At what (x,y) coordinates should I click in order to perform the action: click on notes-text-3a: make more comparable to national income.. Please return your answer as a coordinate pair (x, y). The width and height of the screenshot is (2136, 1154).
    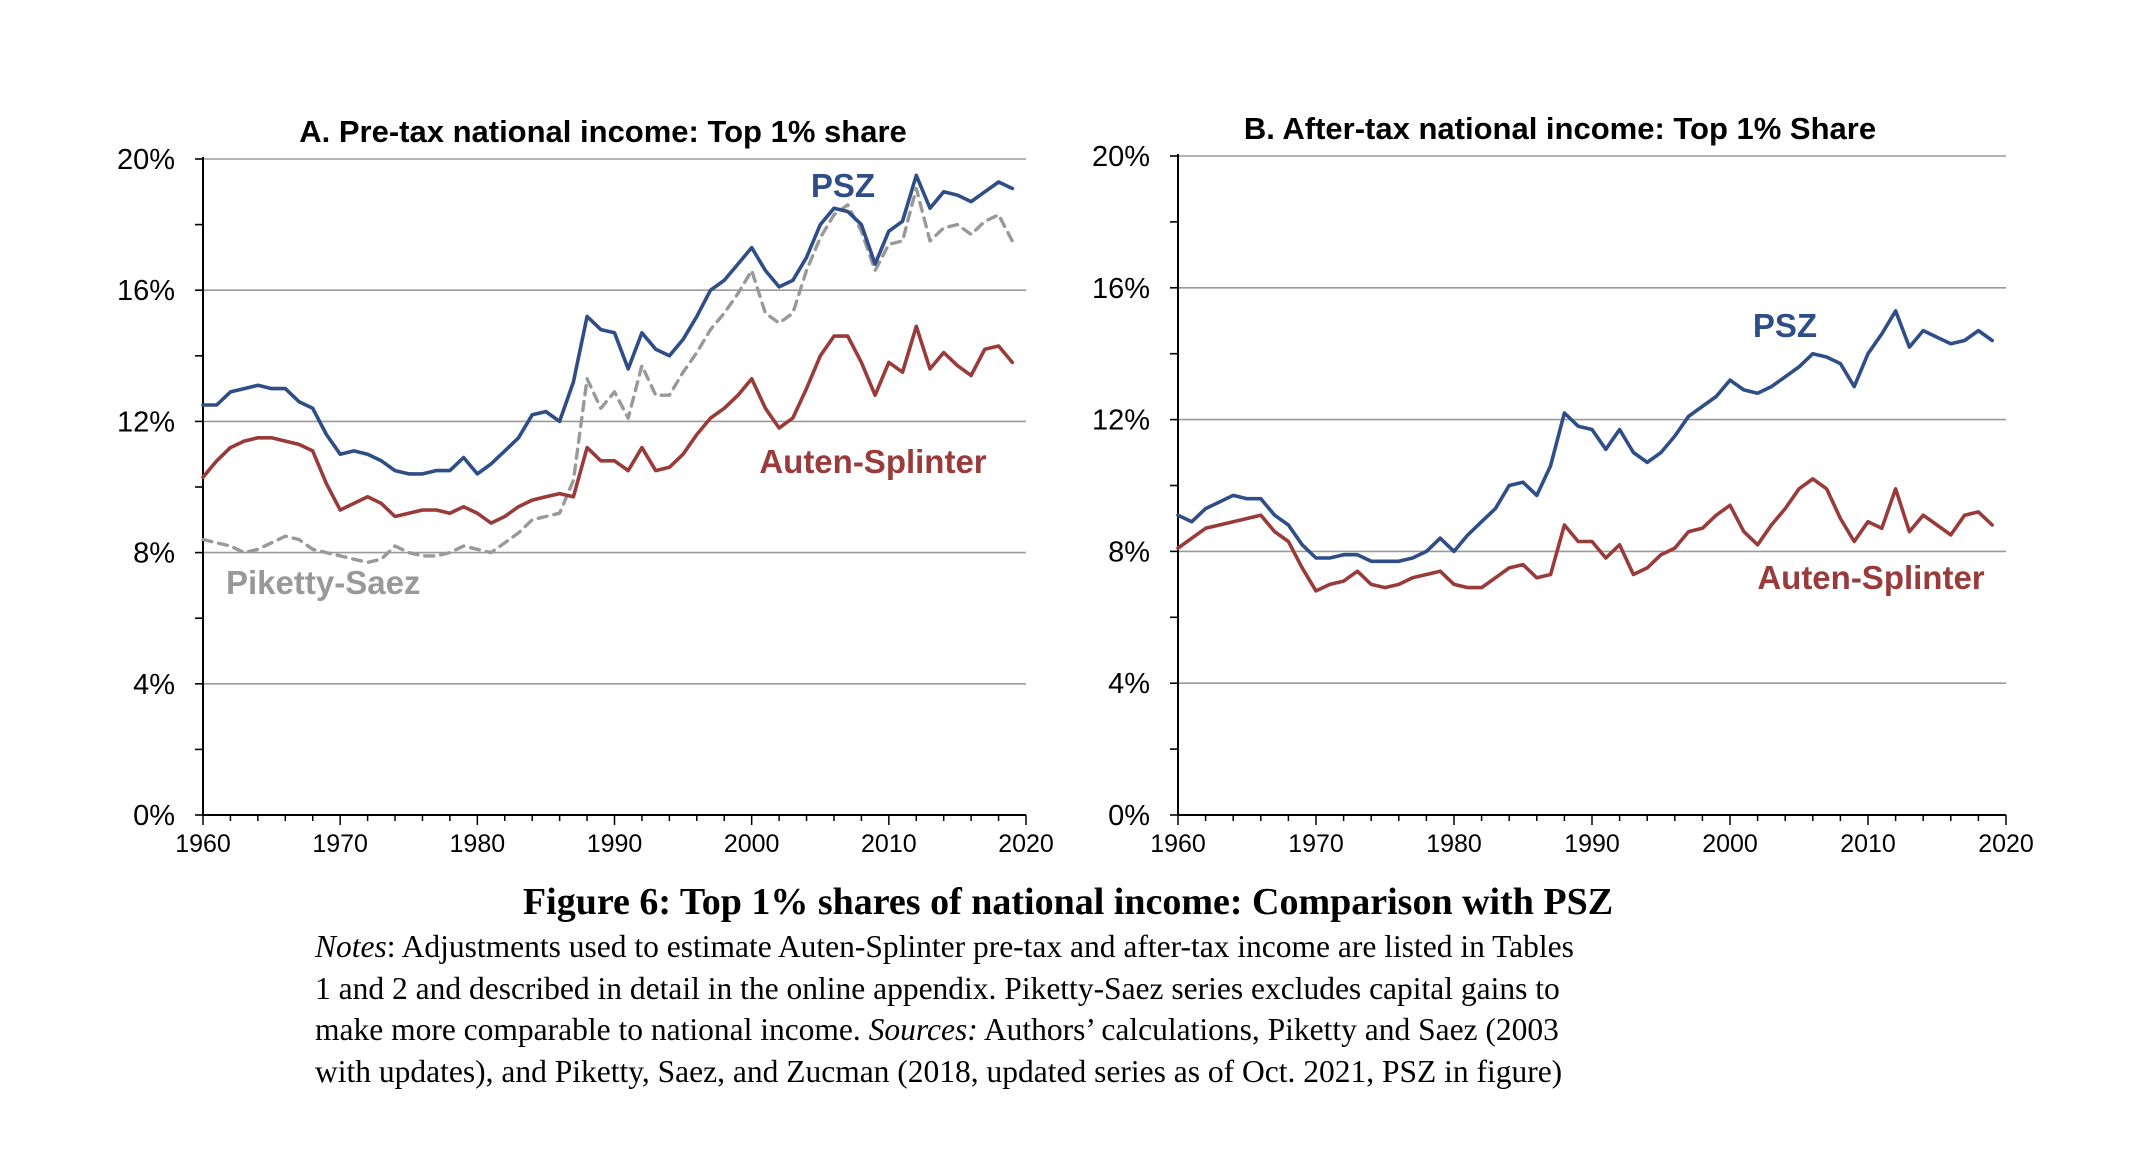
    Looking at the image, I should click on (592, 1029).